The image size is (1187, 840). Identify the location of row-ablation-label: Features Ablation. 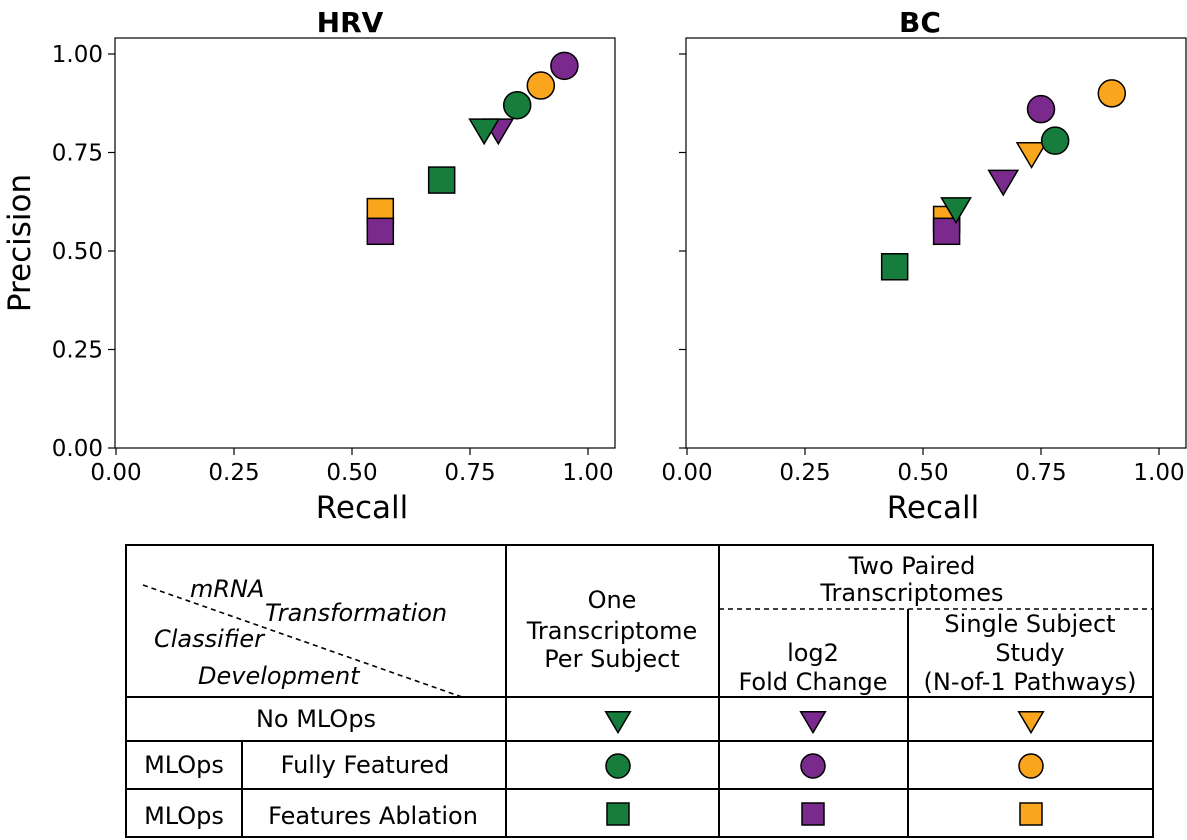
(373, 816).